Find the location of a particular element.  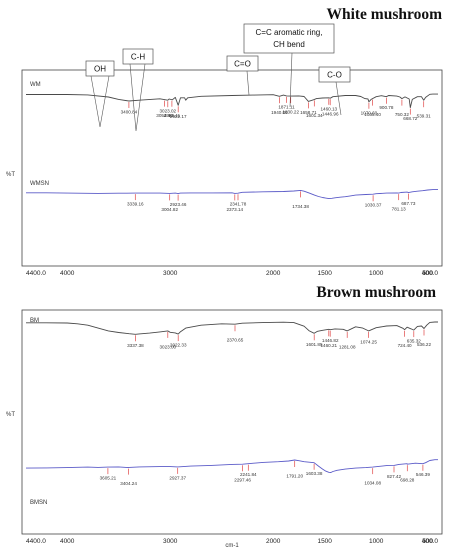

peak-label-bm-1601-85: 1601.85 is located at coordinates (314, 344).